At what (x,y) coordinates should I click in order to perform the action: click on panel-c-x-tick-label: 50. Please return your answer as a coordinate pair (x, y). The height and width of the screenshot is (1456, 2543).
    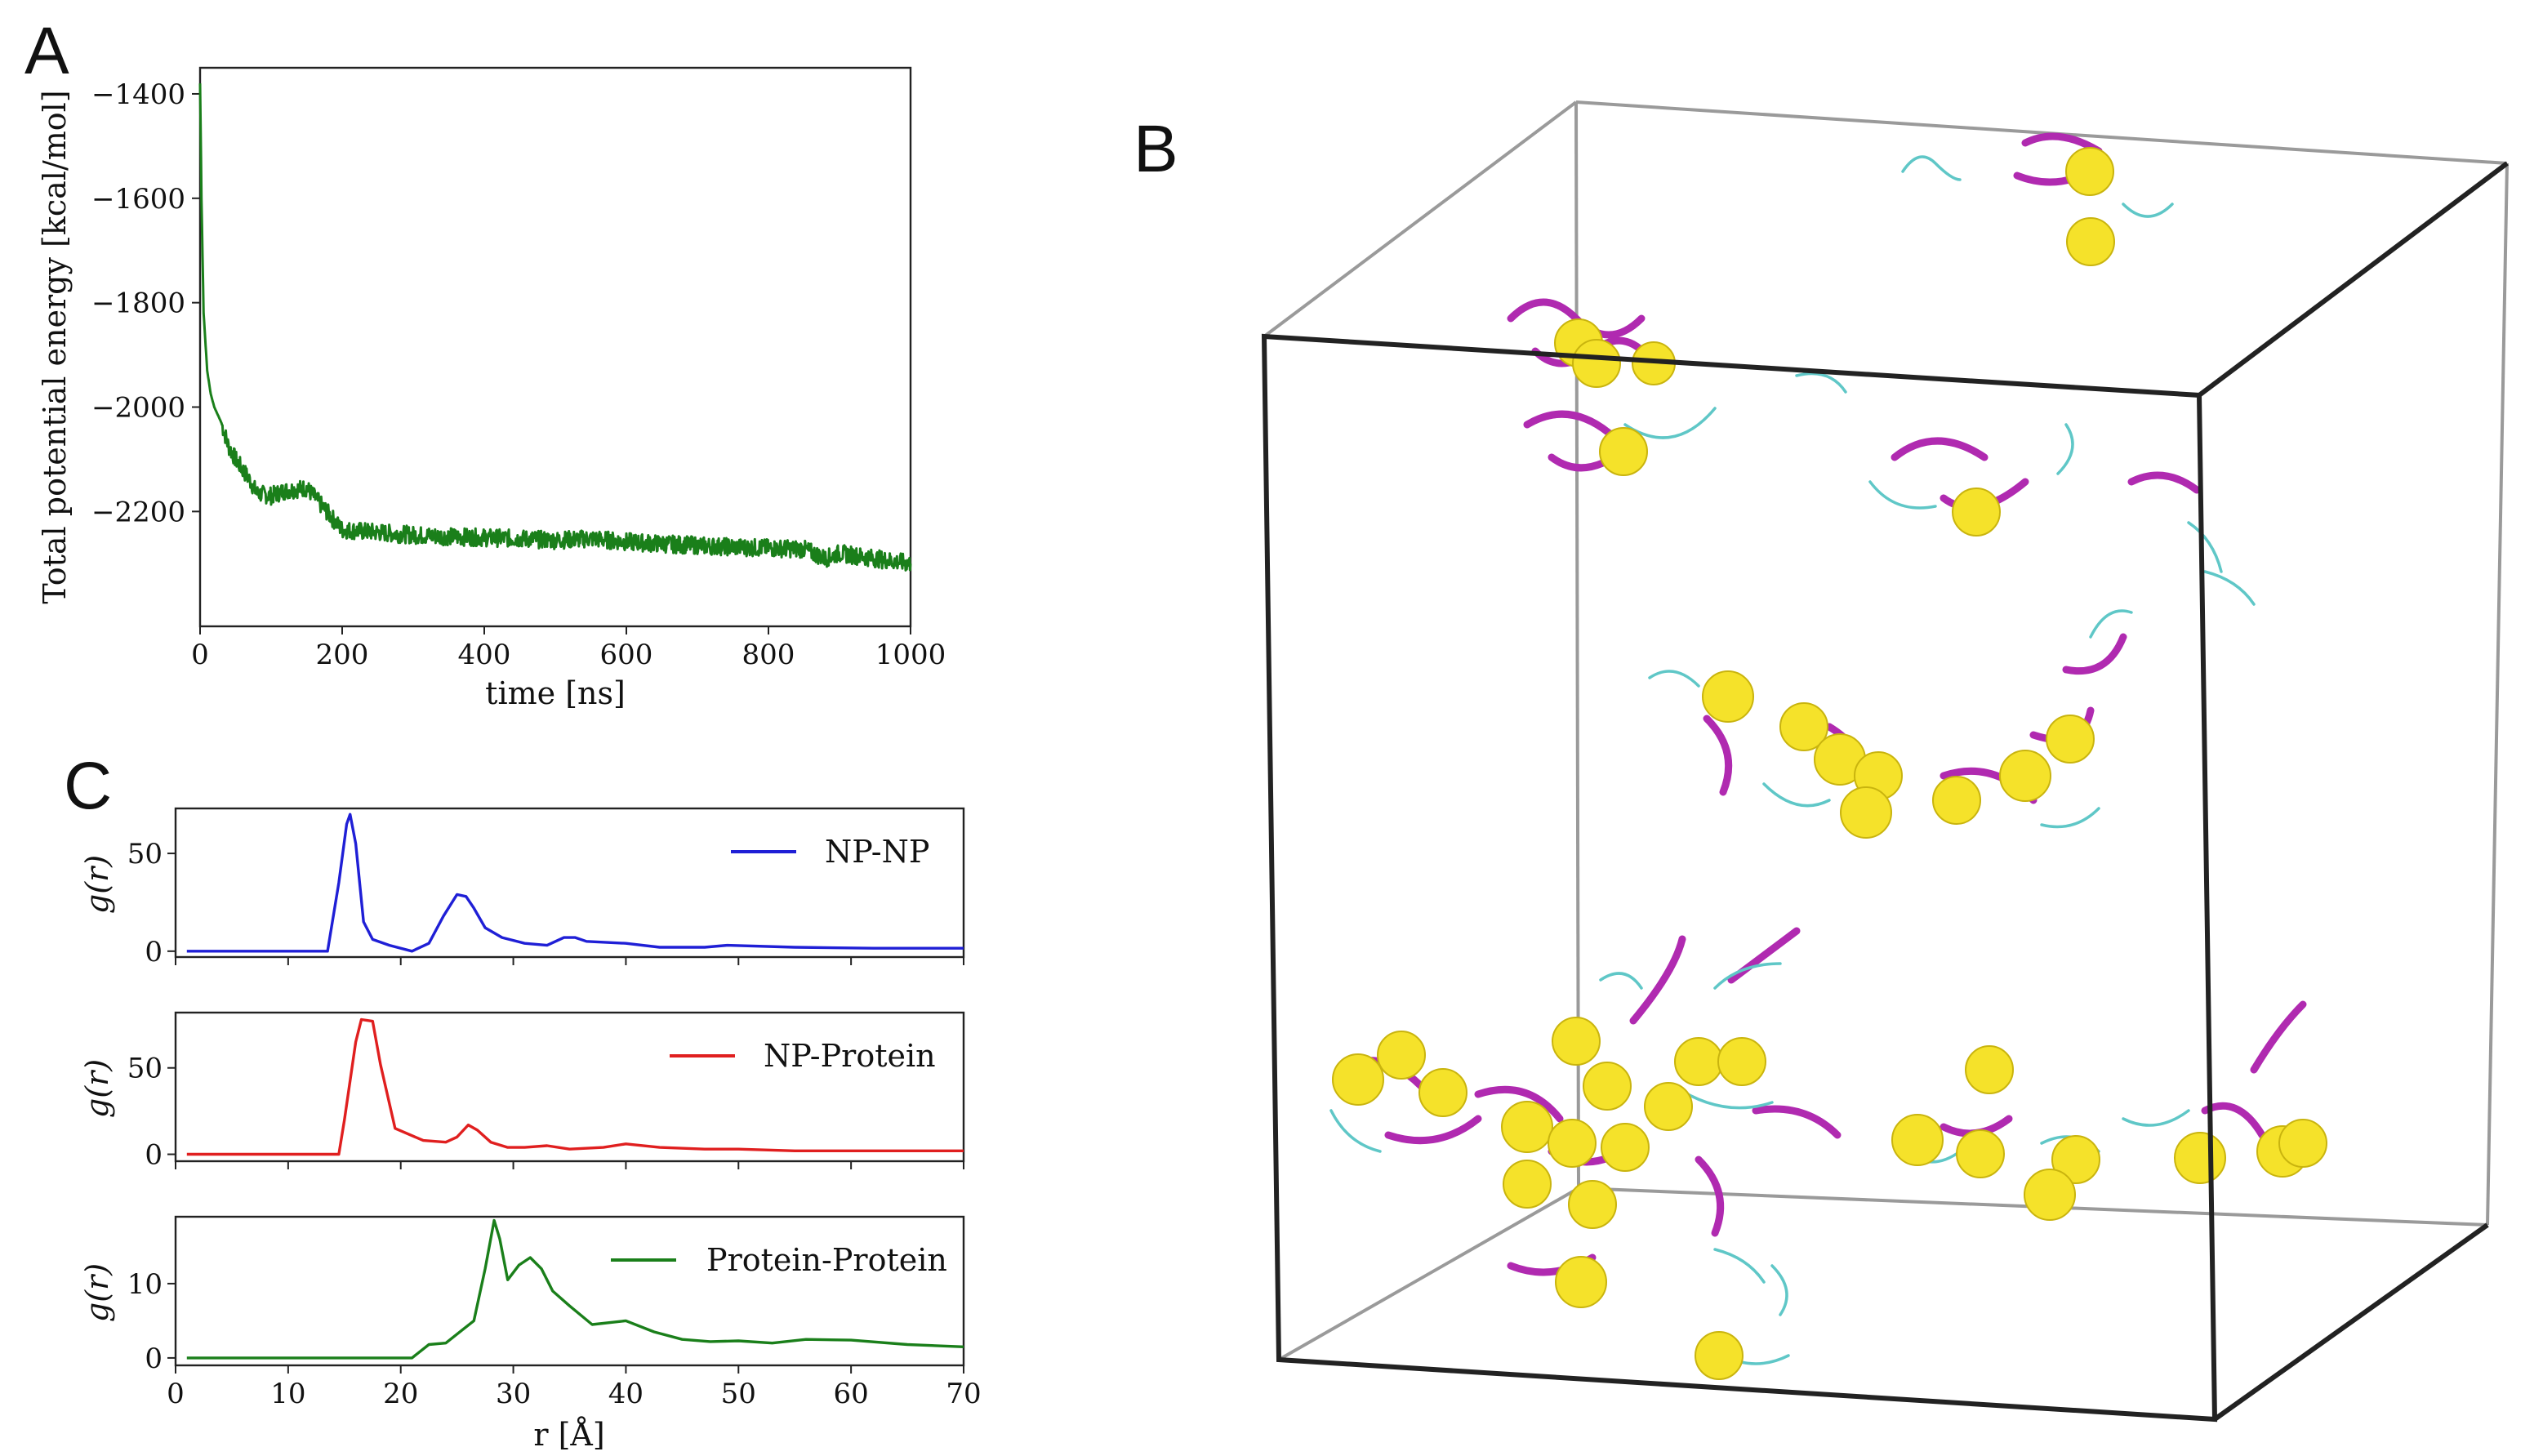
    Looking at the image, I should click on (738, 1394).